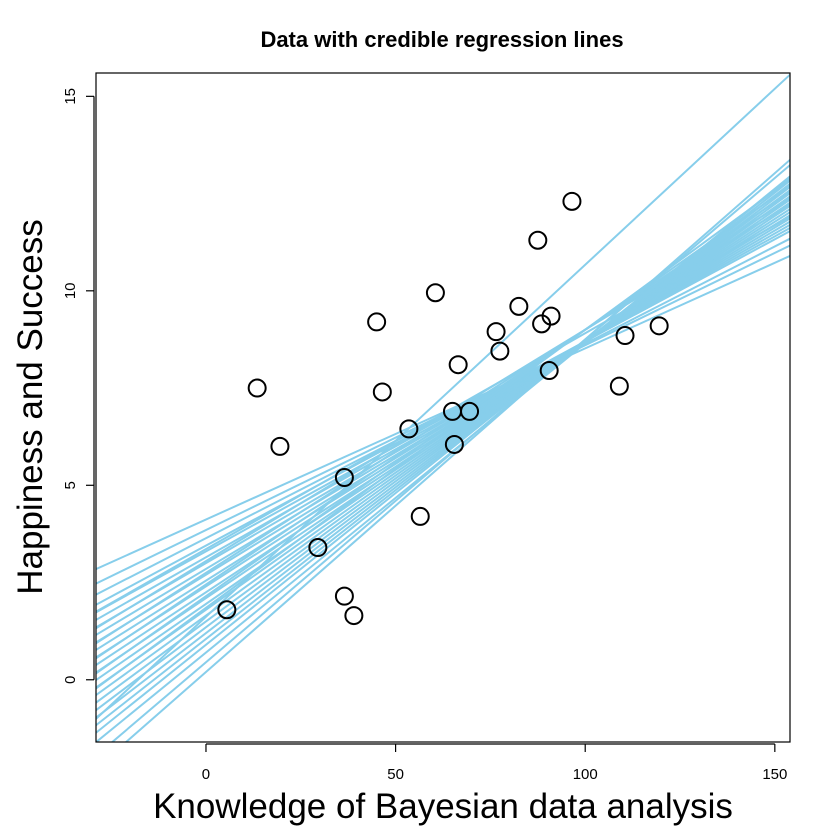 The width and height of the screenshot is (839, 839). I want to click on x-axis: 0 50 100 150, so click(494, 763).